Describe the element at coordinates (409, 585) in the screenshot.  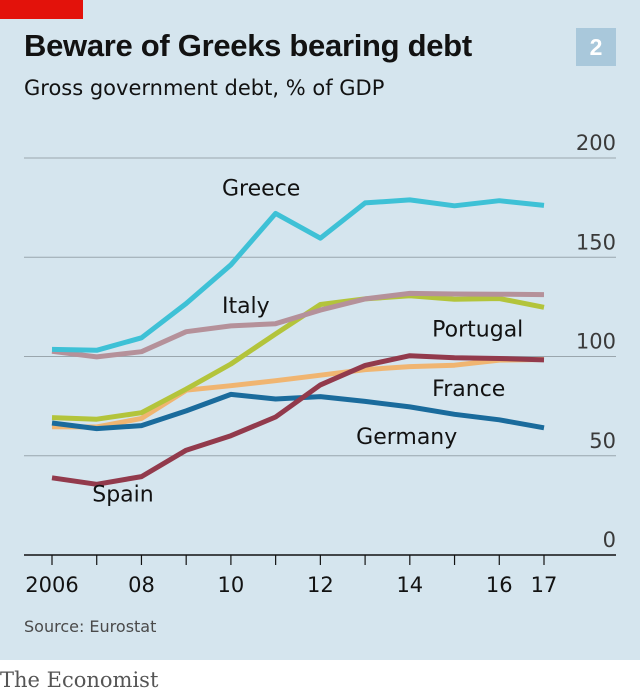
I see `x-tick-label-2014: 14` at that location.